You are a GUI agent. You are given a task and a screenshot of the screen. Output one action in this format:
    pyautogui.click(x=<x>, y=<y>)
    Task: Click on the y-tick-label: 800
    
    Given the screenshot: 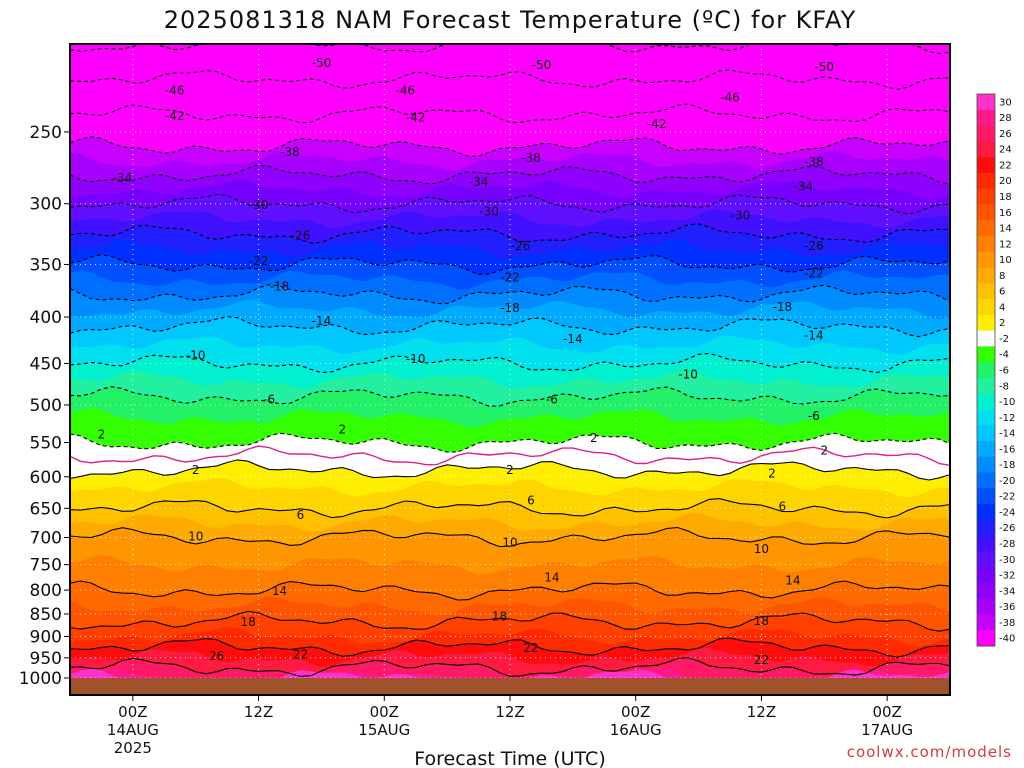 What is the action you would take?
    pyautogui.click(x=46, y=591)
    